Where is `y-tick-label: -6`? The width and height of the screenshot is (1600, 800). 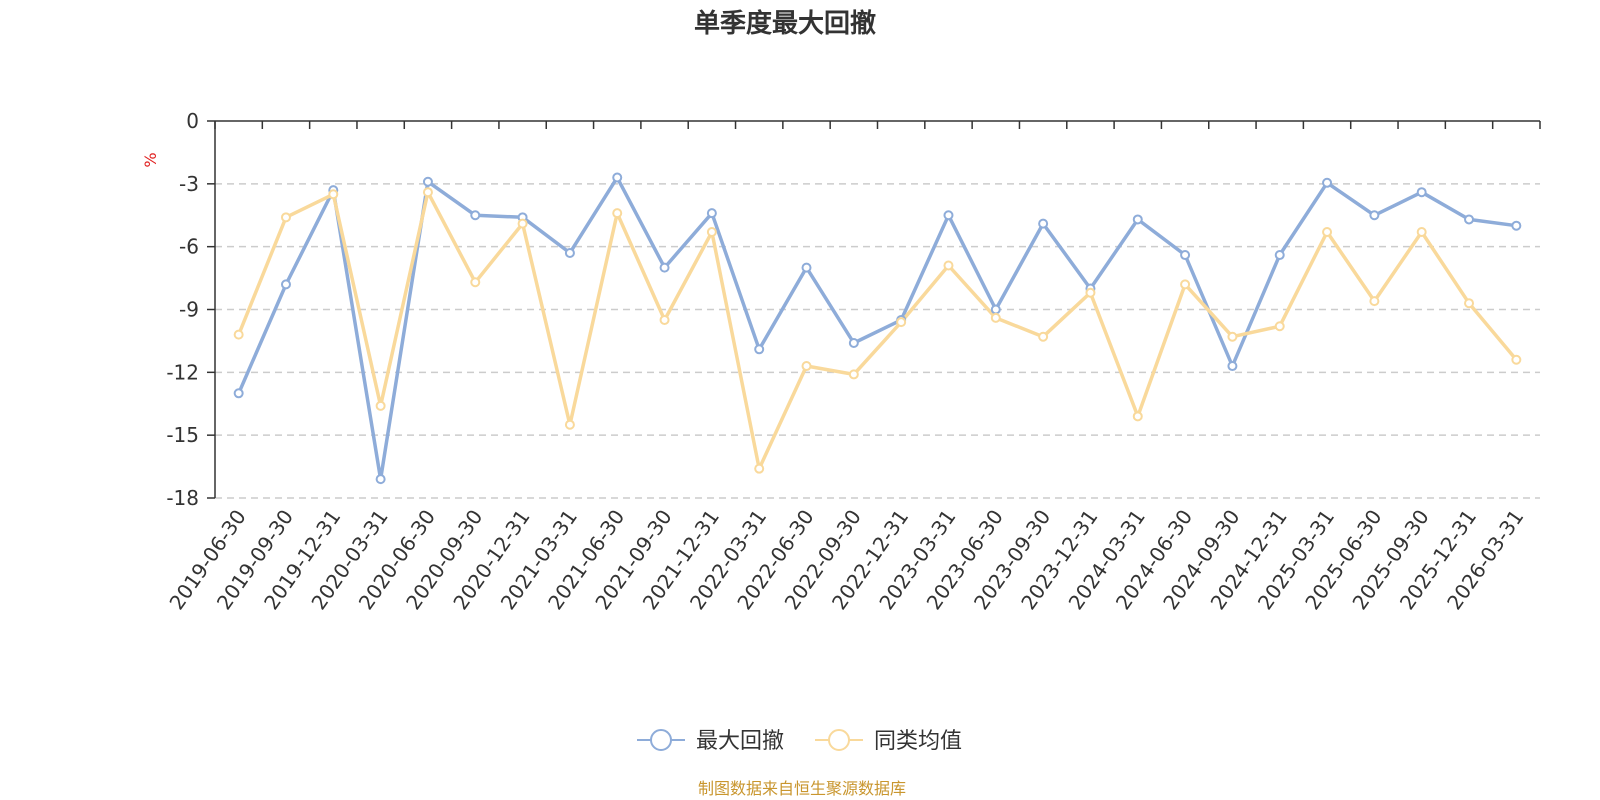 y-tick-label: -6 is located at coordinates (189, 247).